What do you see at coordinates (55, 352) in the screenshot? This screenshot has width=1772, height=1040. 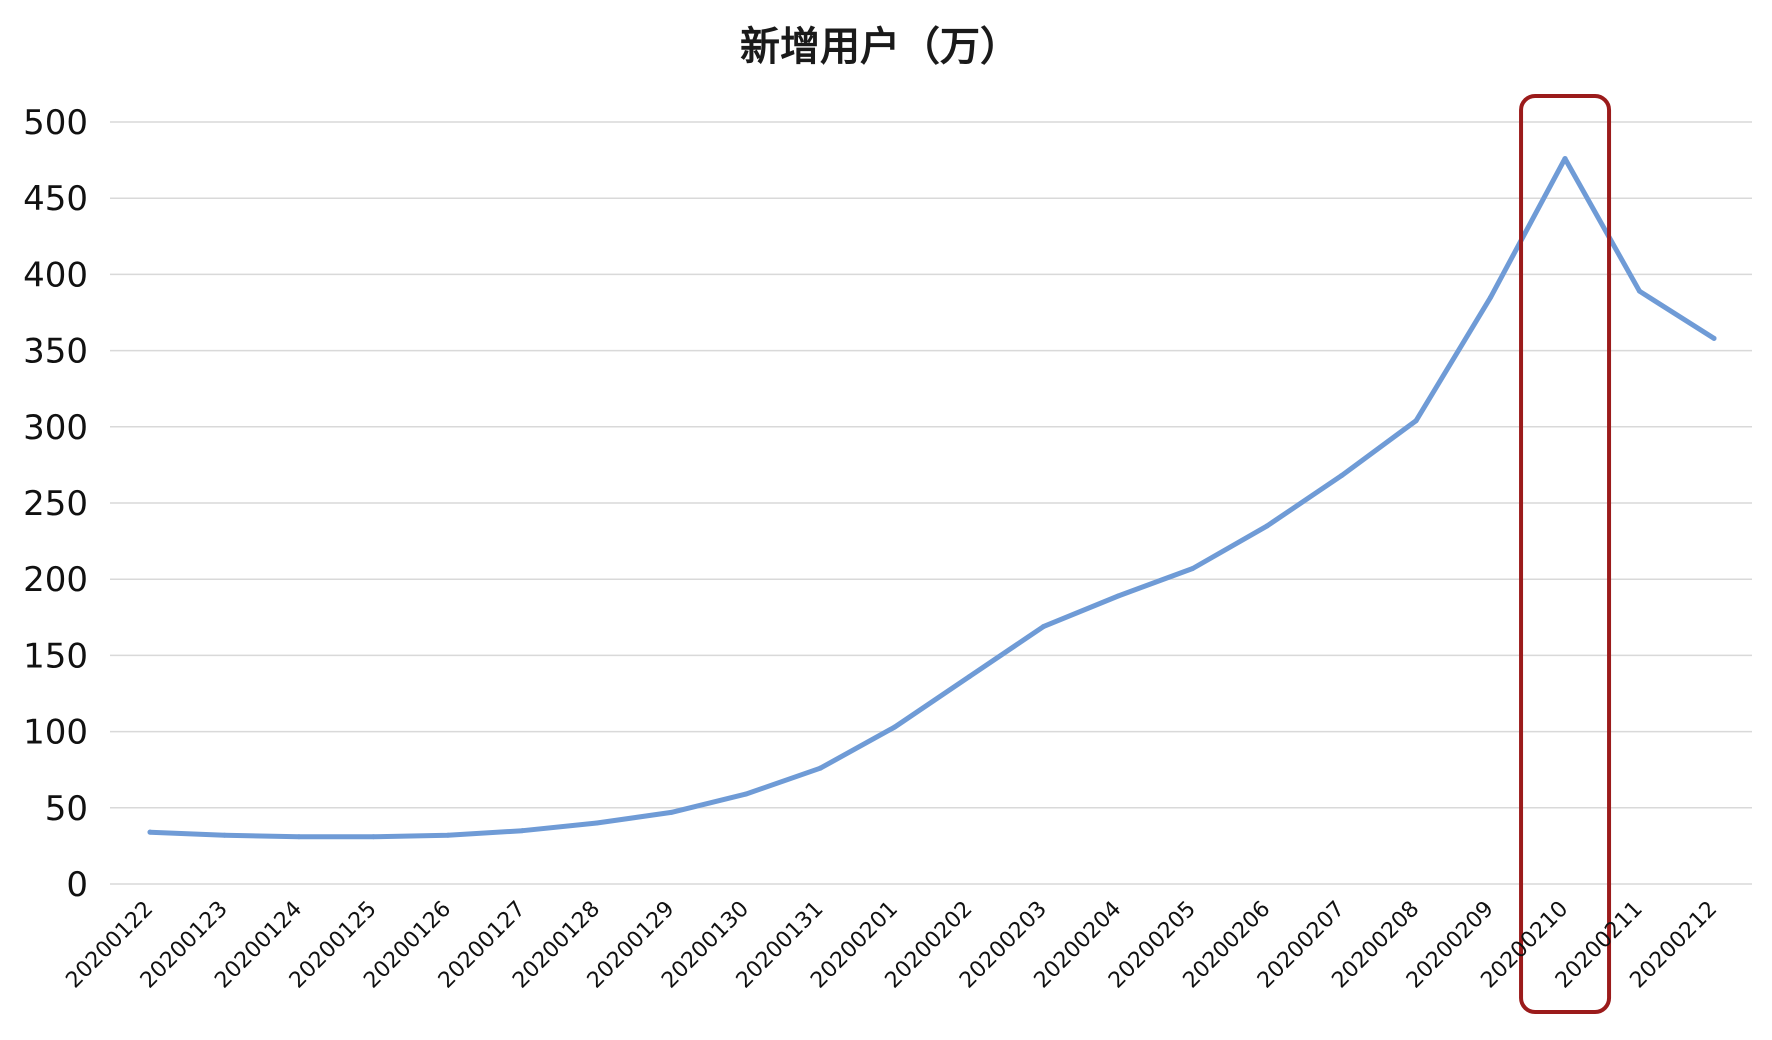 I see `y-tick-label: 350` at bounding box center [55, 352].